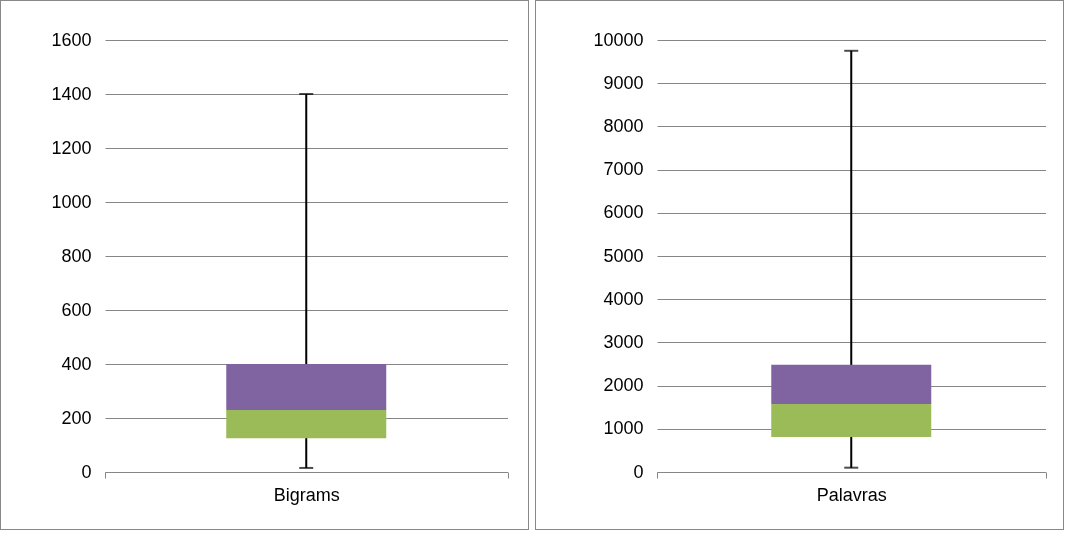  What do you see at coordinates (71, 93) in the screenshot?
I see `y-tick-label: 1400` at bounding box center [71, 93].